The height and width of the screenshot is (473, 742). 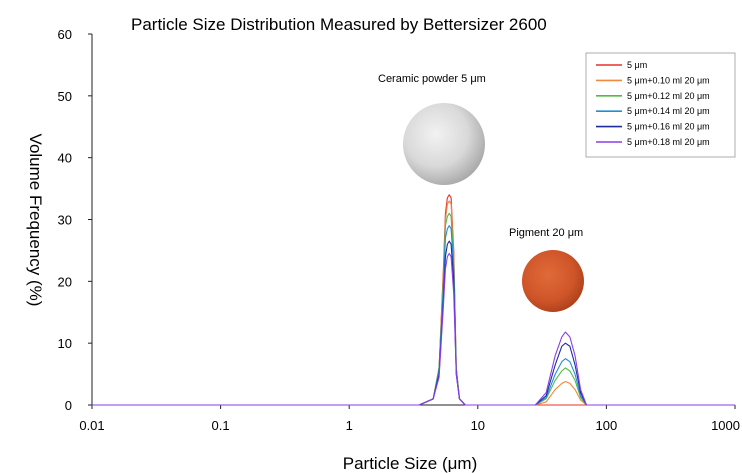 I want to click on legend-box, so click(x=660, y=105).